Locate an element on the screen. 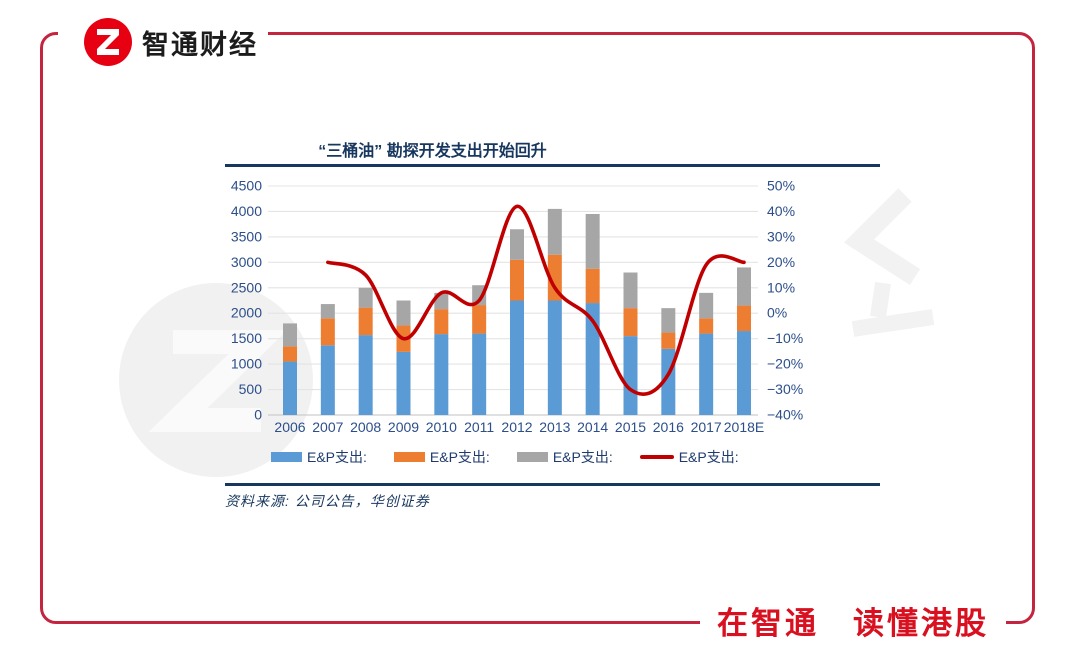  x-axis-tick: 2008 is located at coordinates (365, 427).